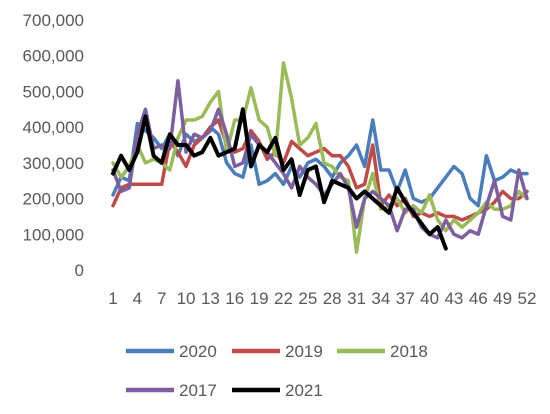 This screenshot has height=414, width=550. What do you see at coordinates (53, 234) in the screenshot?
I see `y-tick-label: 100,000` at bounding box center [53, 234].